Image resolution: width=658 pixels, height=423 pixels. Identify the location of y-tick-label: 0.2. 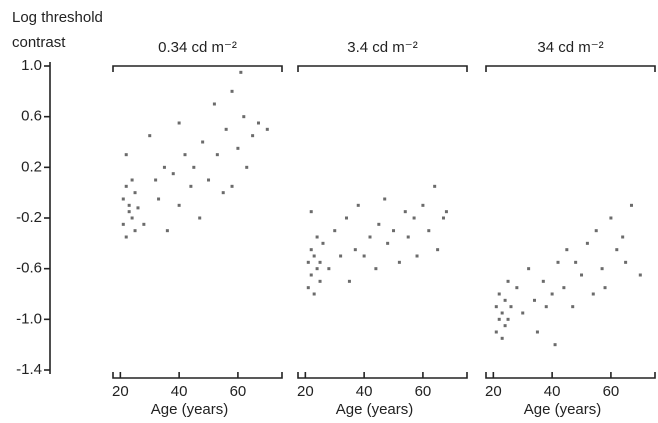
(31, 166).